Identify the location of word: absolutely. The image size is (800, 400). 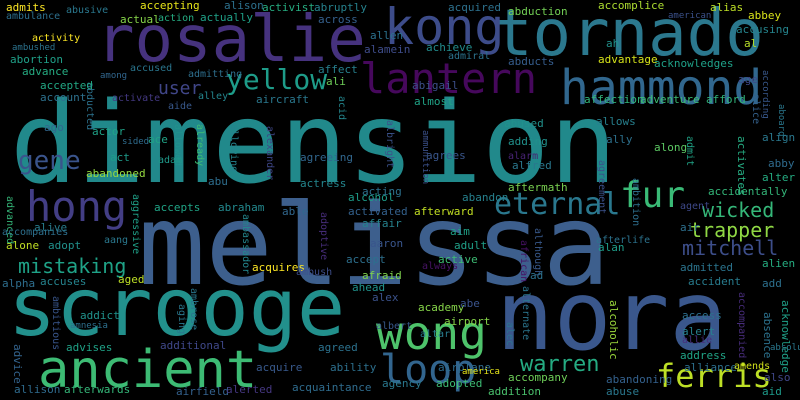
(785, 348).